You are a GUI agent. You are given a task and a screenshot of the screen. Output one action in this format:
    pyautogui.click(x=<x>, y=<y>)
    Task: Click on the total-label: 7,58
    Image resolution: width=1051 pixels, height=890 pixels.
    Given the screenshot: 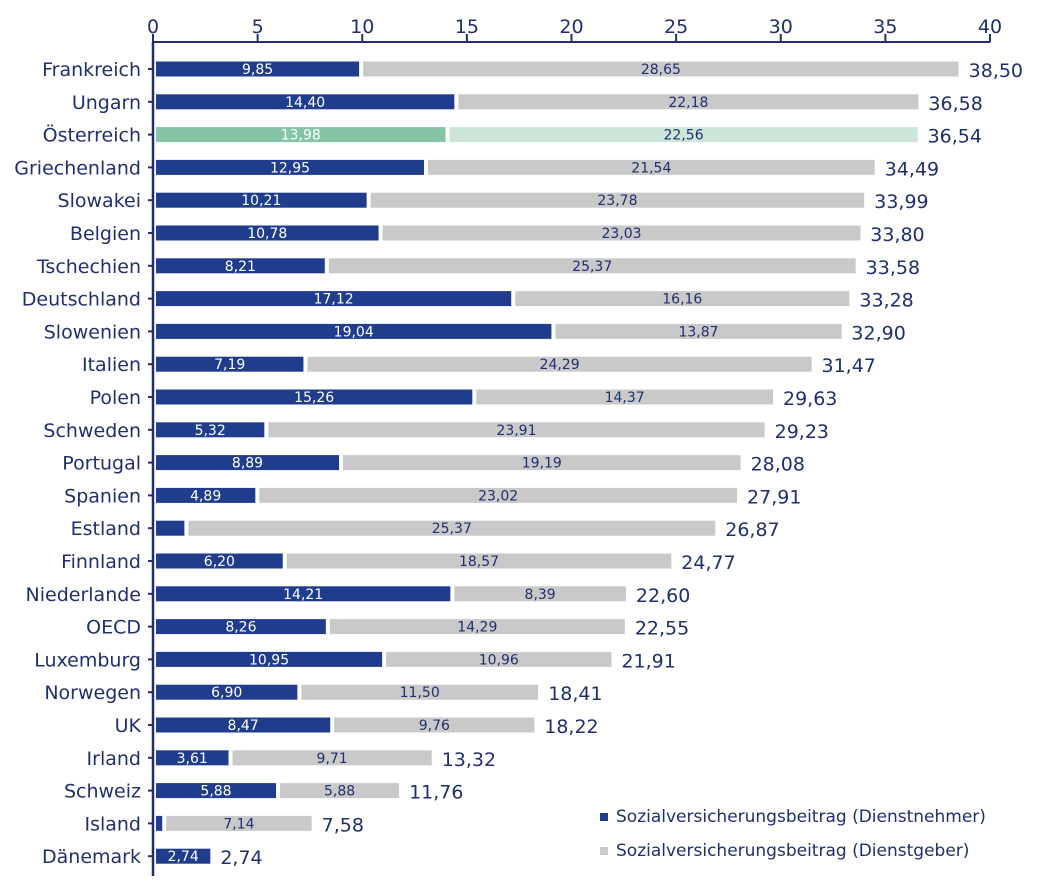 What is the action you would take?
    pyautogui.click(x=343, y=825)
    